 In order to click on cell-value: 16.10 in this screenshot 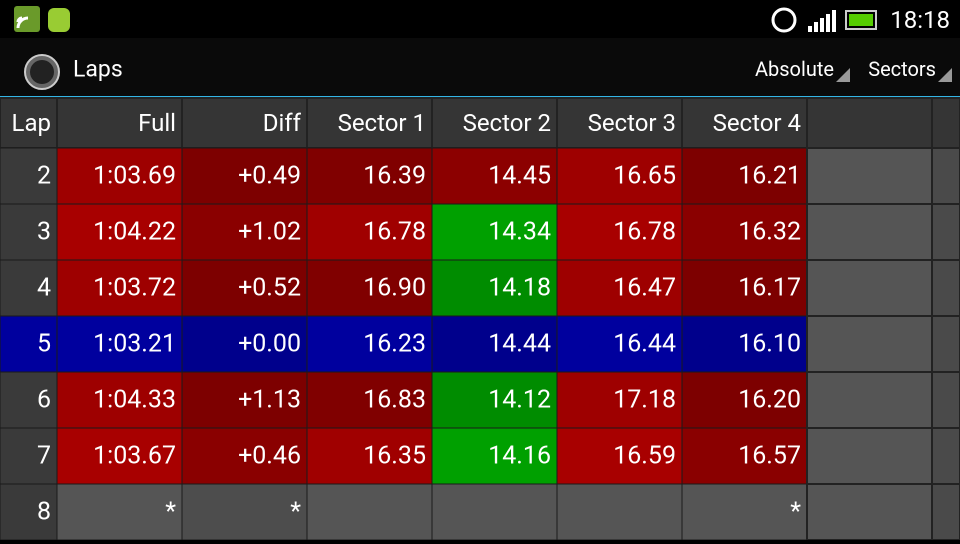, I will do `click(769, 344)`.